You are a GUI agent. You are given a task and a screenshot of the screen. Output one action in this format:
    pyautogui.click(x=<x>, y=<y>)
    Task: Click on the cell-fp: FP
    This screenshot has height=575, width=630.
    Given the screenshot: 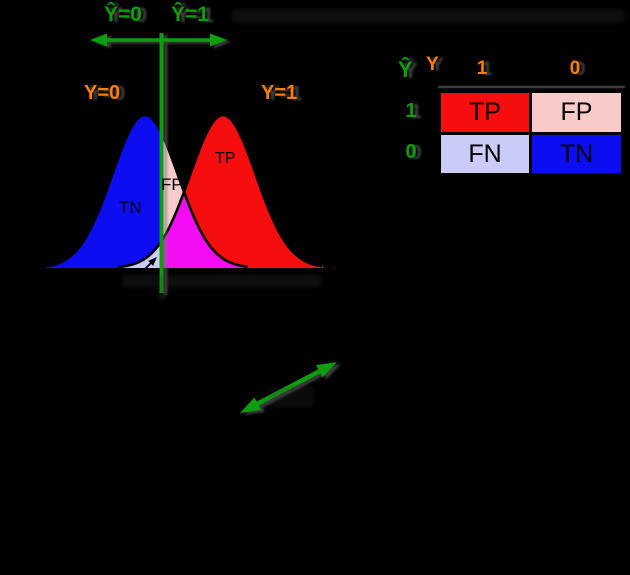 What is the action you would take?
    pyautogui.click(x=576, y=112)
    